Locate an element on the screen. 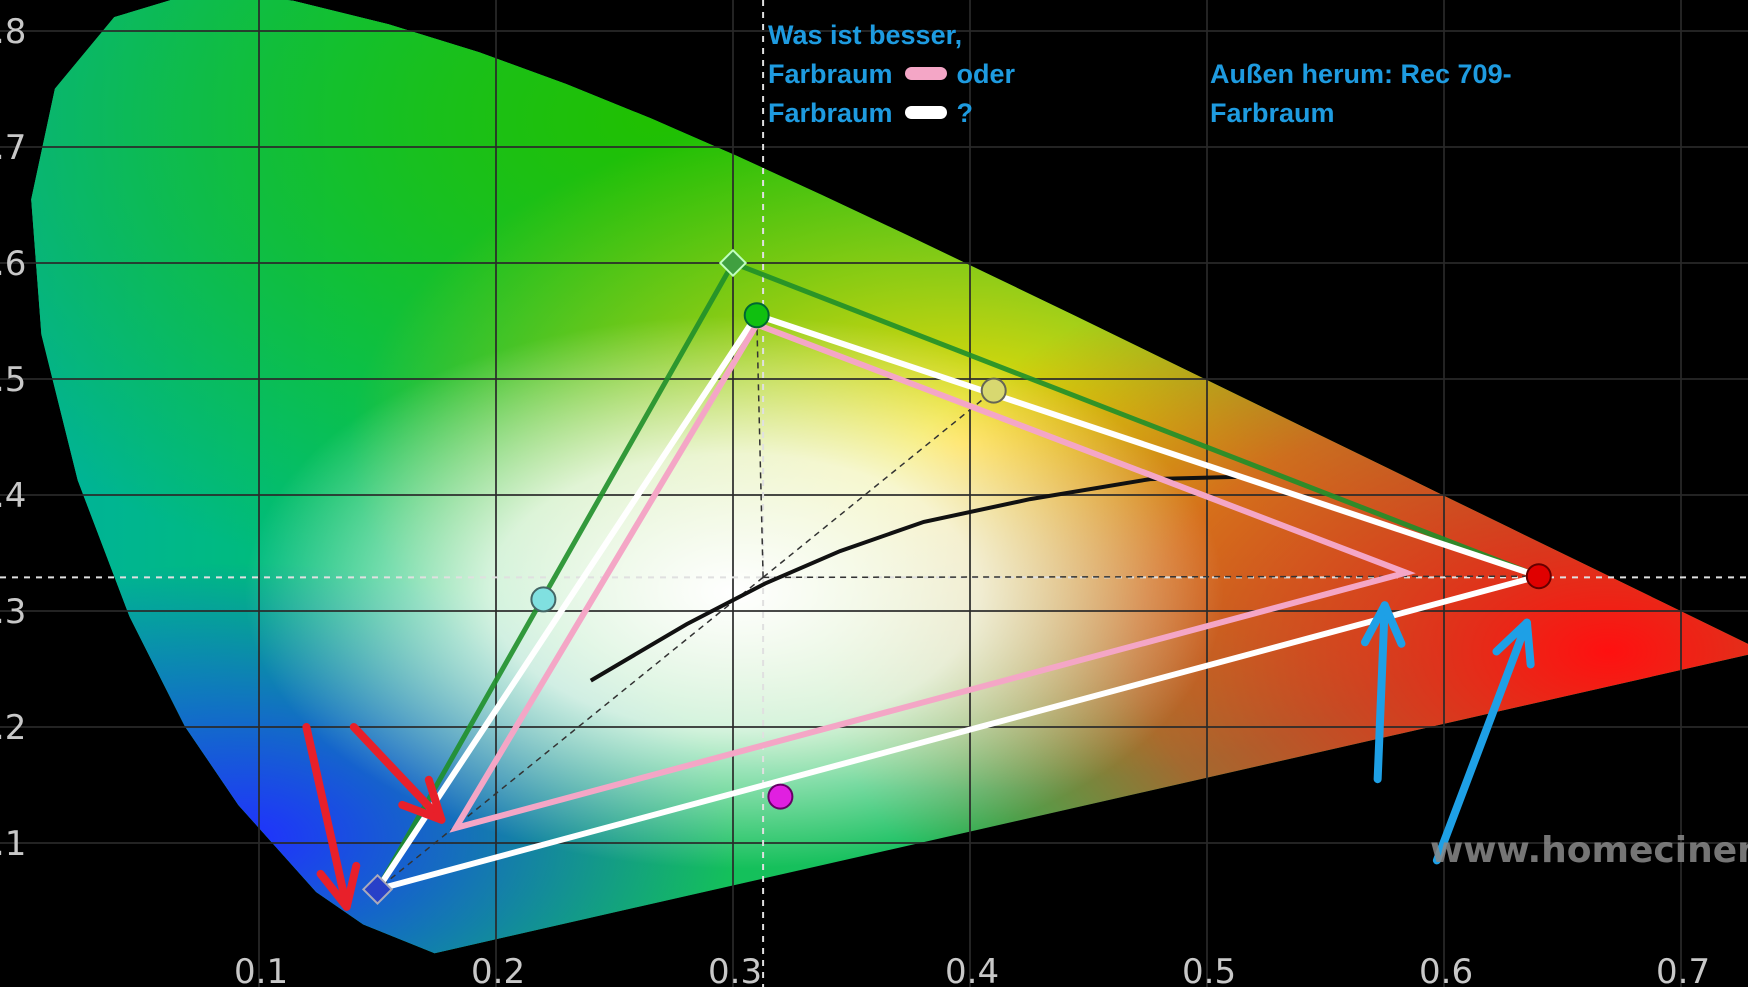 Image resolution: width=1748 pixels, height=987 pixels. x-tick-label: 0.2 is located at coordinates (498, 969).